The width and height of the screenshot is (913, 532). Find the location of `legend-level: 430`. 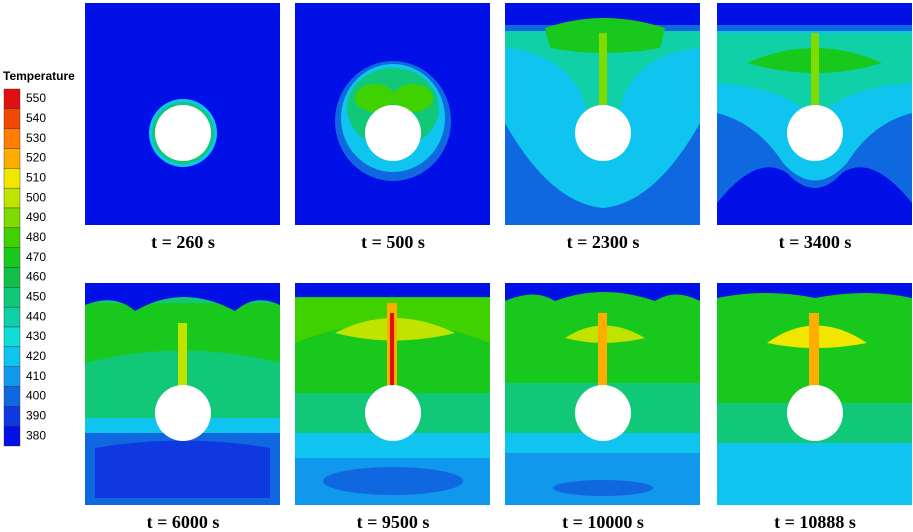

legend-level: 430 is located at coordinates (36, 336).